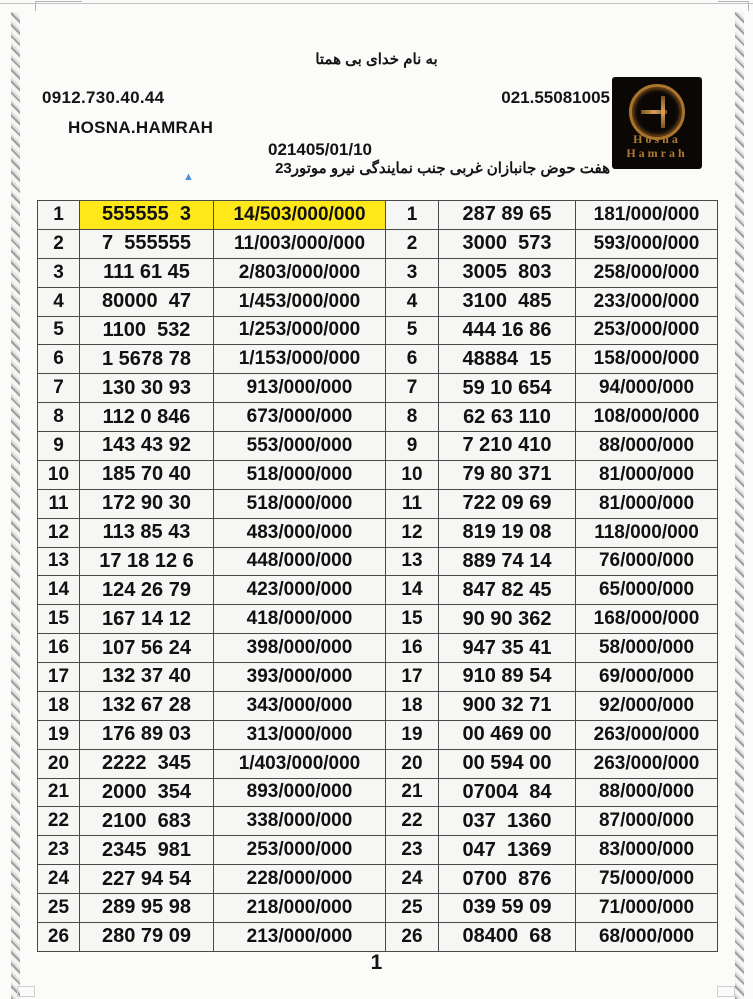 This screenshot has width=753, height=999. I want to click on price-cell: 83/000/000, so click(646, 850).